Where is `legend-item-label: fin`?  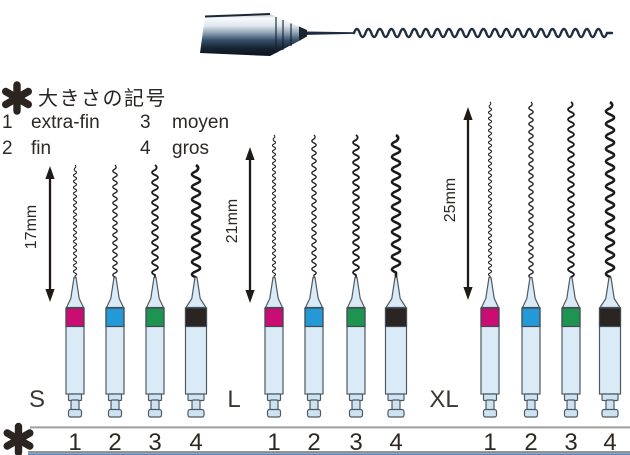 legend-item-label: fin is located at coordinates (41, 148).